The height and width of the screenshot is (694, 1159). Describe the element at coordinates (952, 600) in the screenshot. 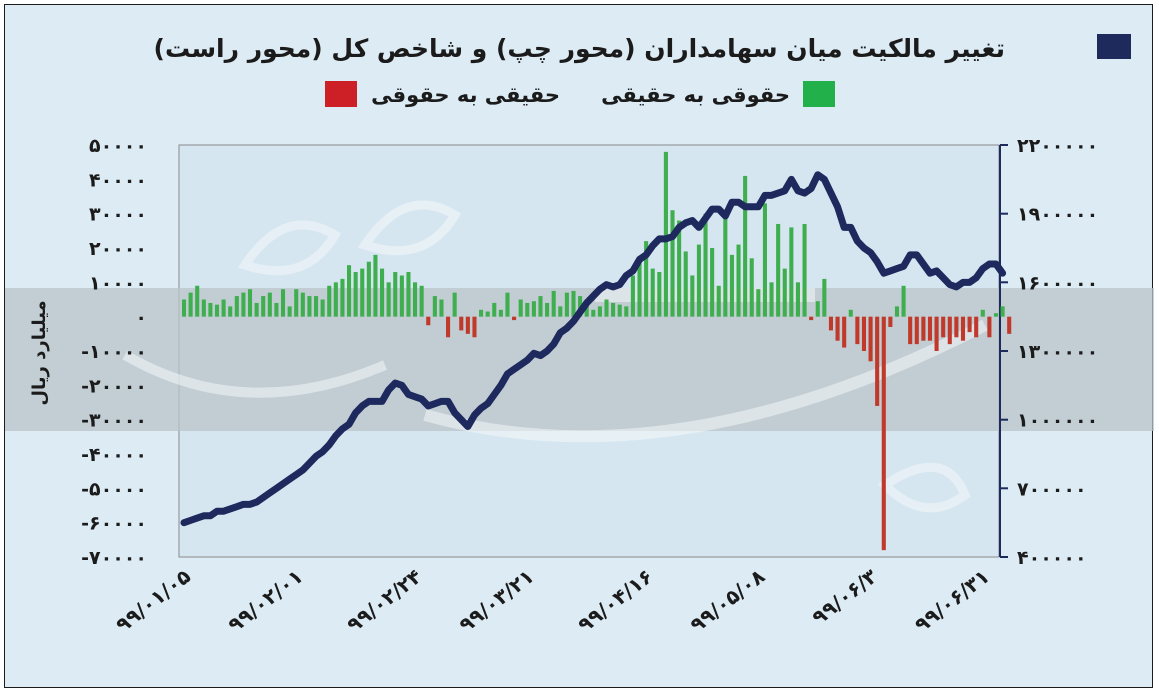

I see `x-tick-label: ۹۹/۰۶/۳۱` at that location.